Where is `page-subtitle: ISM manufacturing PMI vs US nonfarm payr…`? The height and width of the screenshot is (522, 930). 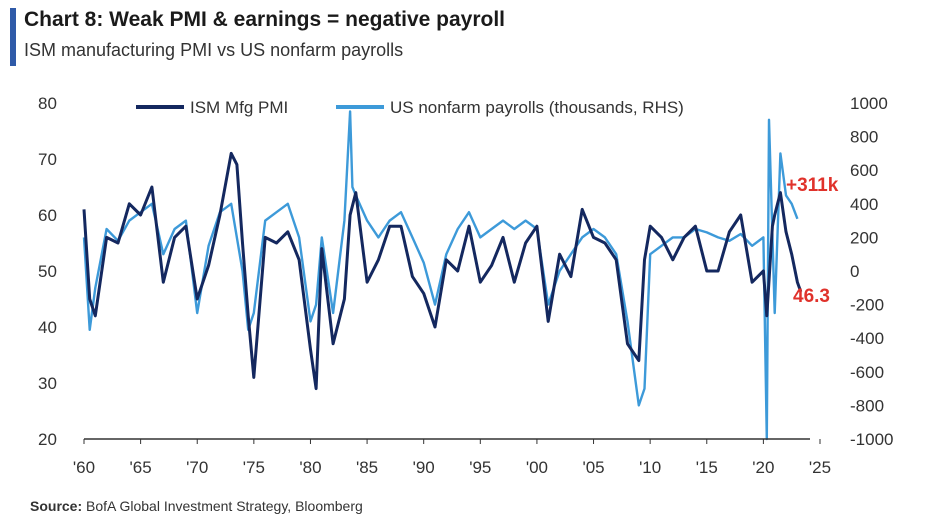 page-subtitle: ISM manufacturing PMI vs US nonfarm payr… is located at coordinates (214, 50).